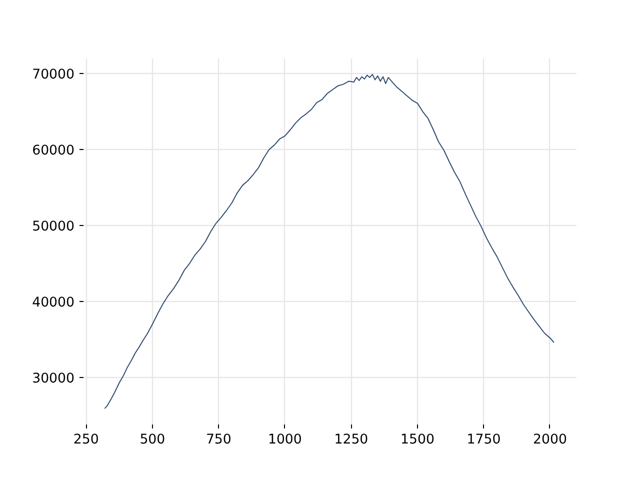  I want to click on y-tick-label: 70000, so click(53, 75).